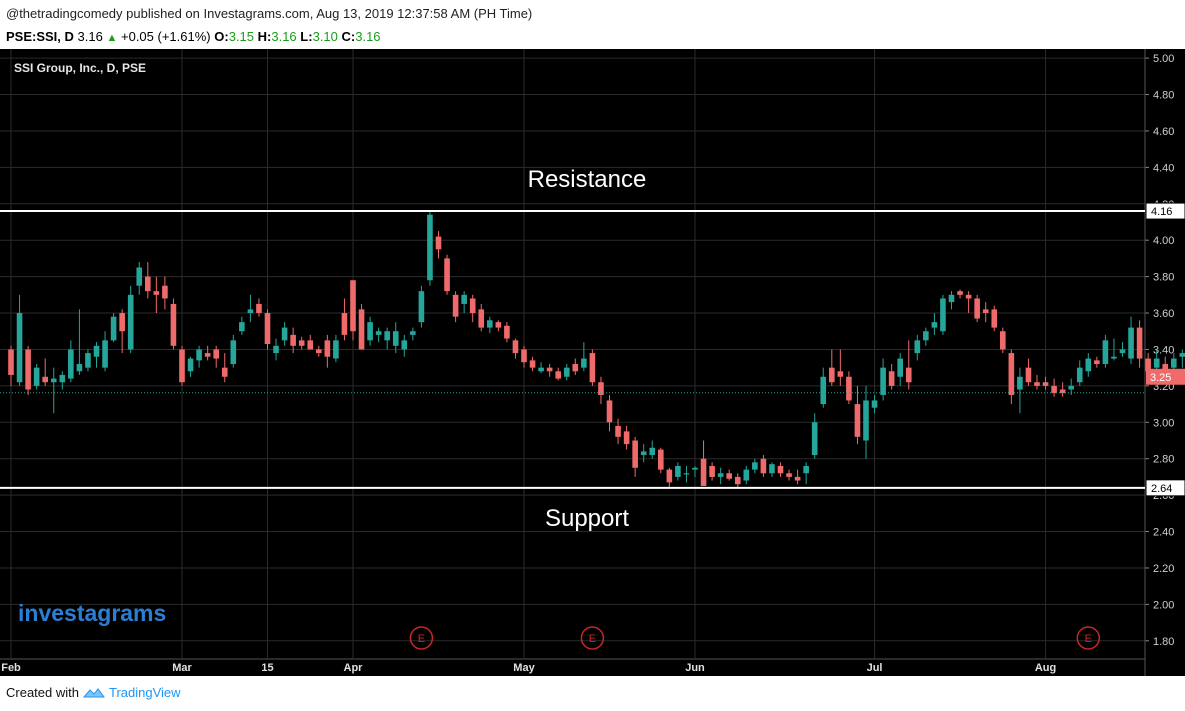 The height and width of the screenshot is (711, 1185). What do you see at coordinates (144, 692) in the screenshot?
I see `tradingview-link: TradingView` at bounding box center [144, 692].